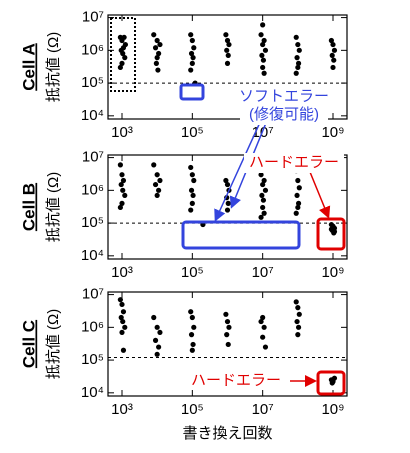  I want to click on panel-label: Cell C, so click(28, 344).